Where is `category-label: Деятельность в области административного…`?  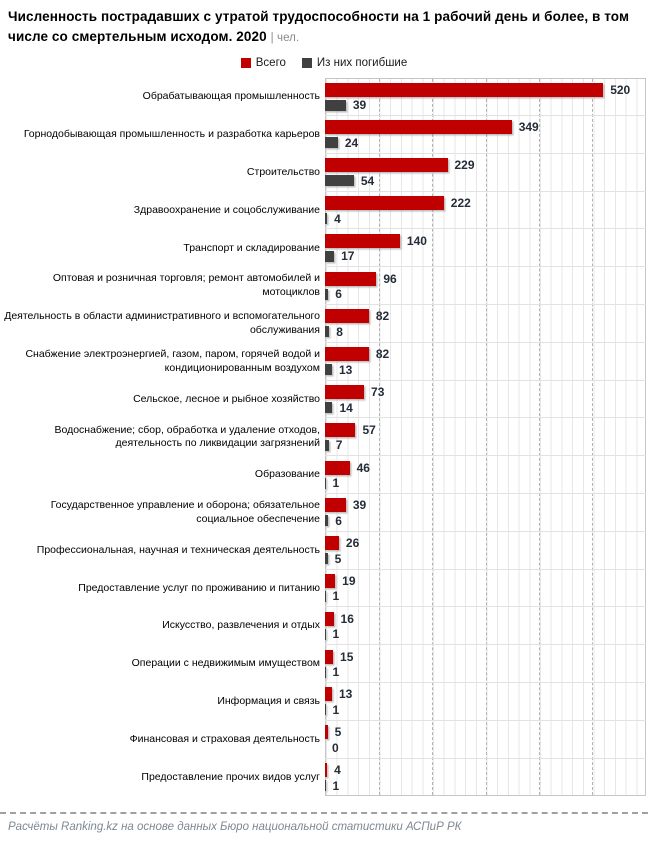
category-label: Деятельность в области административного… is located at coordinates (162, 323).